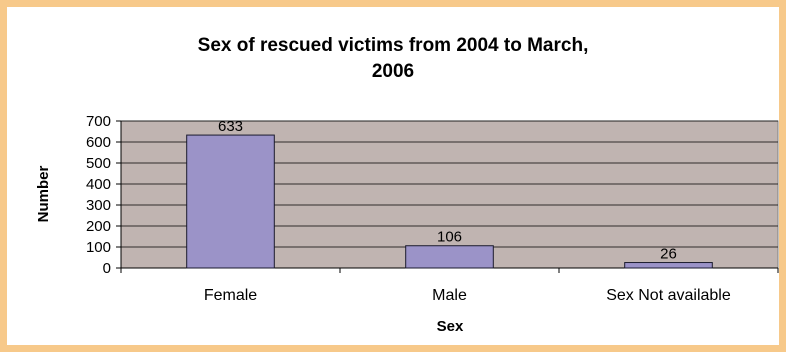 This screenshot has width=786, height=352. I want to click on y-tick-label: 700, so click(98, 121).